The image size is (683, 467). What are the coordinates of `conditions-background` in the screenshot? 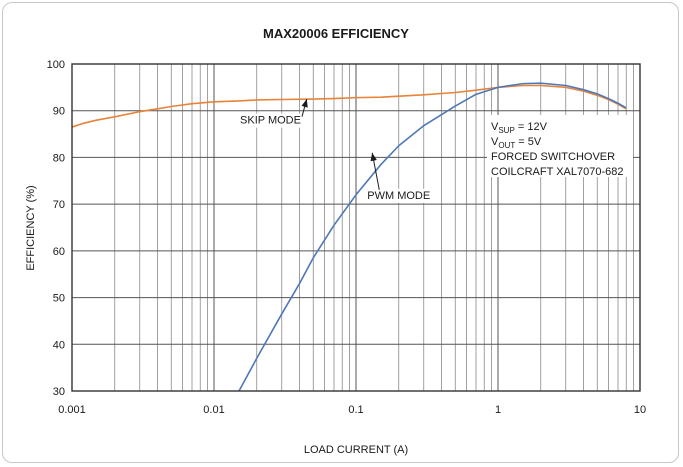 It's located at (560, 146).